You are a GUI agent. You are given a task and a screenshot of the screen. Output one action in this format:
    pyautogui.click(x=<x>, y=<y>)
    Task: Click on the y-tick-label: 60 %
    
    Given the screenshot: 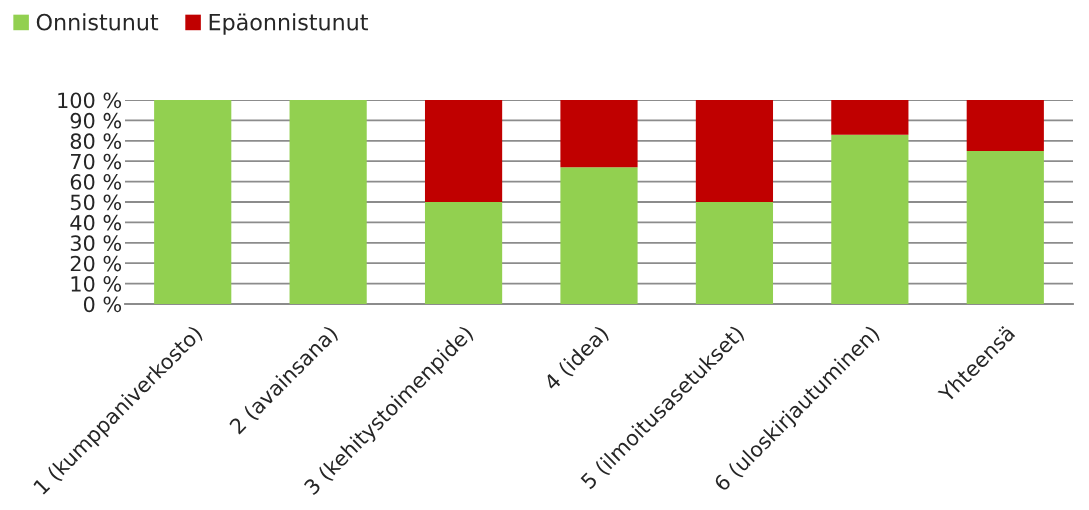 What is the action you would take?
    pyautogui.click(x=96, y=182)
    